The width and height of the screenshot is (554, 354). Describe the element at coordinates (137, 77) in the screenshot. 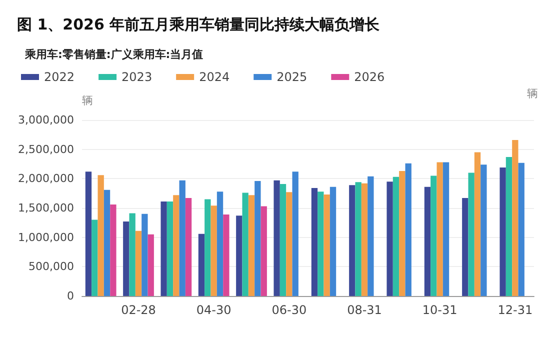

I see `legend-label: 2023` at that location.